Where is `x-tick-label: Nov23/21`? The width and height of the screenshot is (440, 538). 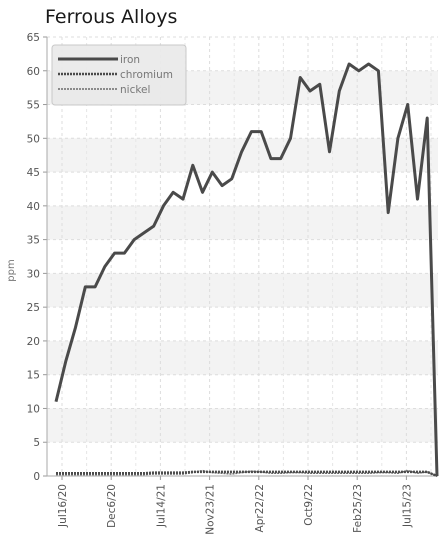 x-tick-label: Nov23/21 is located at coordinates (211, 509).